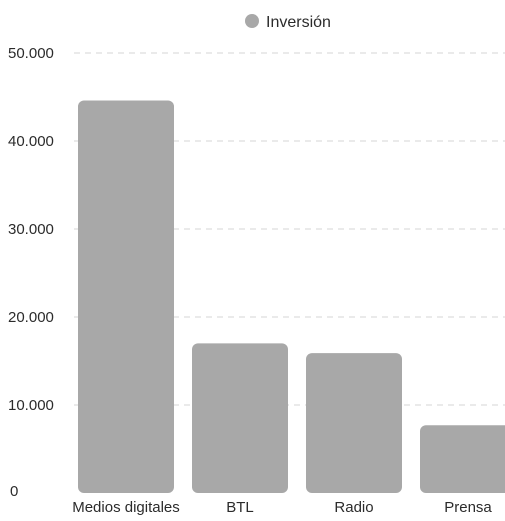 This screenshot has height=521, width=505. I want to click on bar-btl, so click(240, 418).